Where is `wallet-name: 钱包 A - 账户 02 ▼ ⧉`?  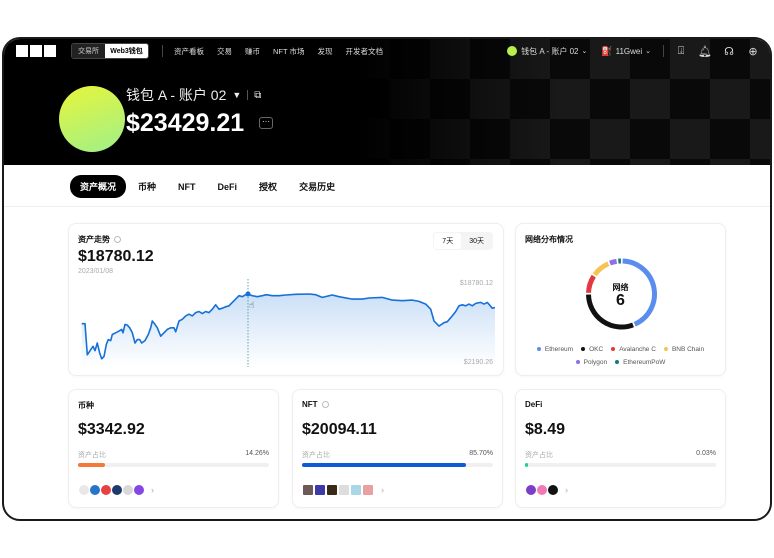 wallet-name: 钱包 A - 账户 02 ▼ ⧉ is located at coordinates (193, 95).